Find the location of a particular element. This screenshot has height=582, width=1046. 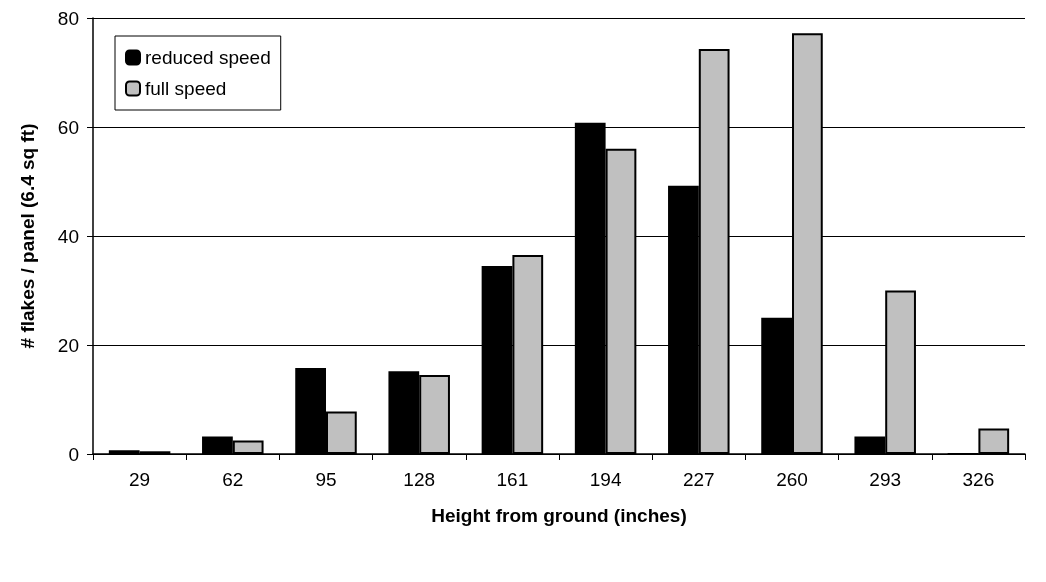

y-tick-label: 80 is located at coordinates (68, 18).